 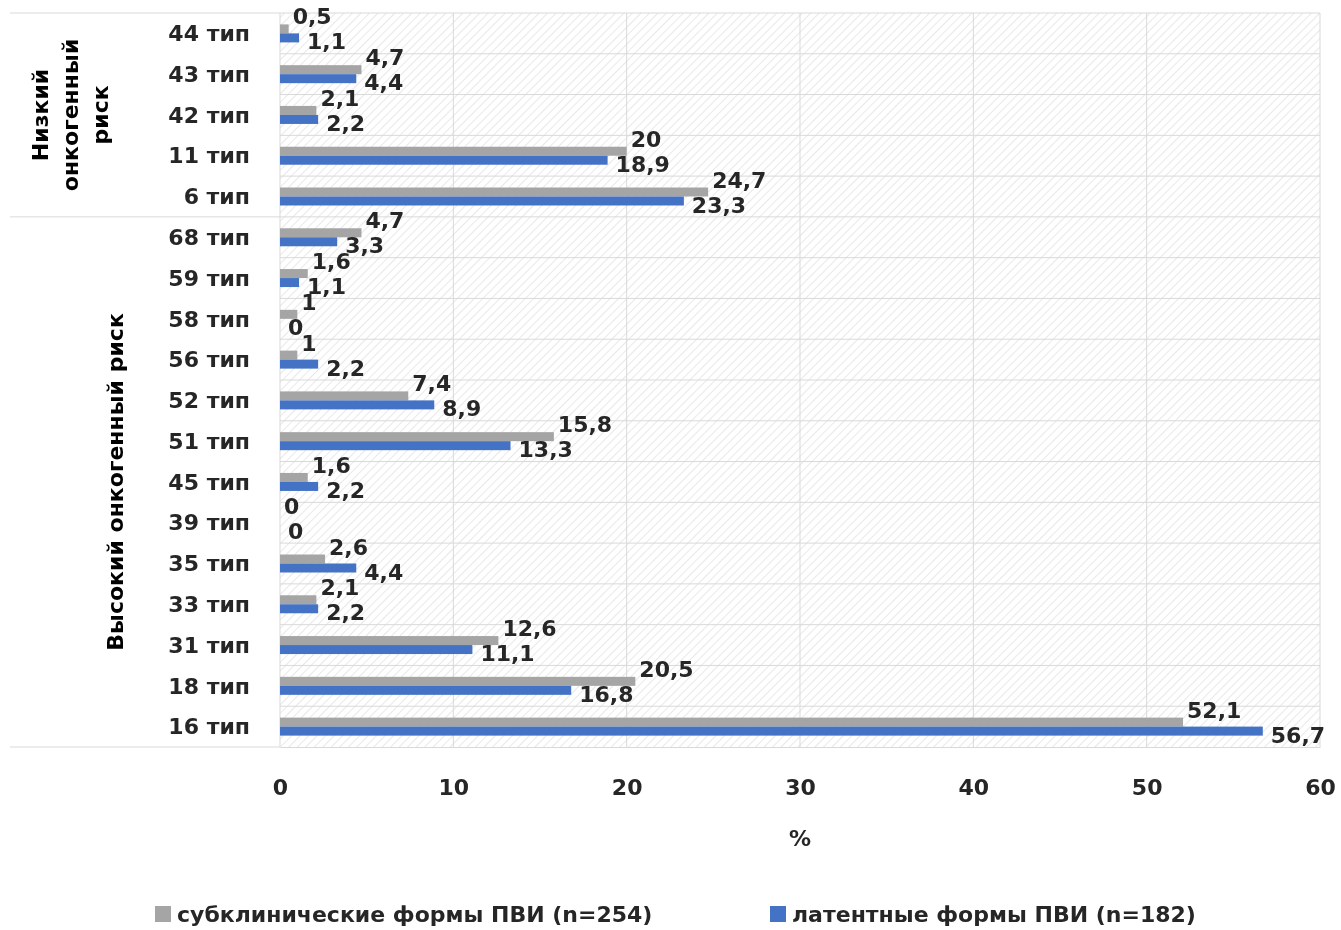 I want to click on text: Низкий онкогенный риск, so click(x=70, y=115).